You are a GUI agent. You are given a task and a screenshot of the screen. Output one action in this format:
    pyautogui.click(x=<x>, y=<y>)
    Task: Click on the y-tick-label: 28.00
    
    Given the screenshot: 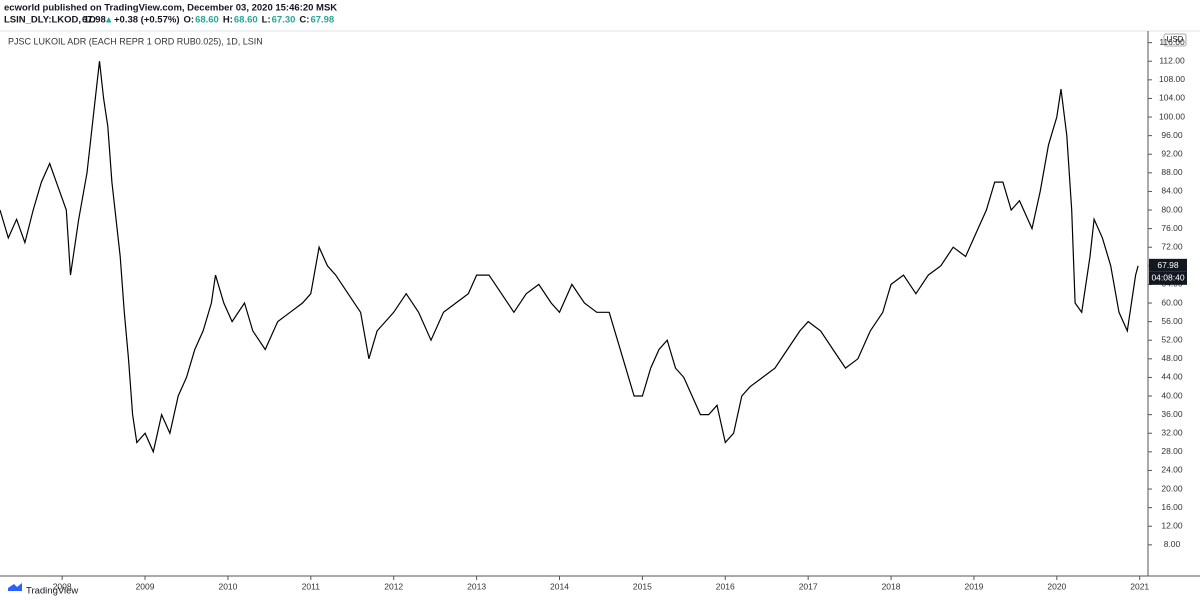 What is the action you would take?
    pyautogui.click(x=1172, y=451)
    